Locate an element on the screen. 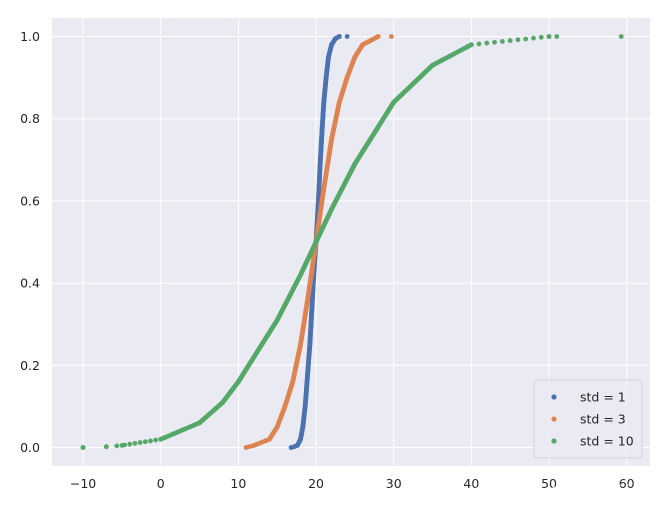 The height and width of the screenshot is (511, 669). legend-label: std = 3 is located at coordinates (603, 419).